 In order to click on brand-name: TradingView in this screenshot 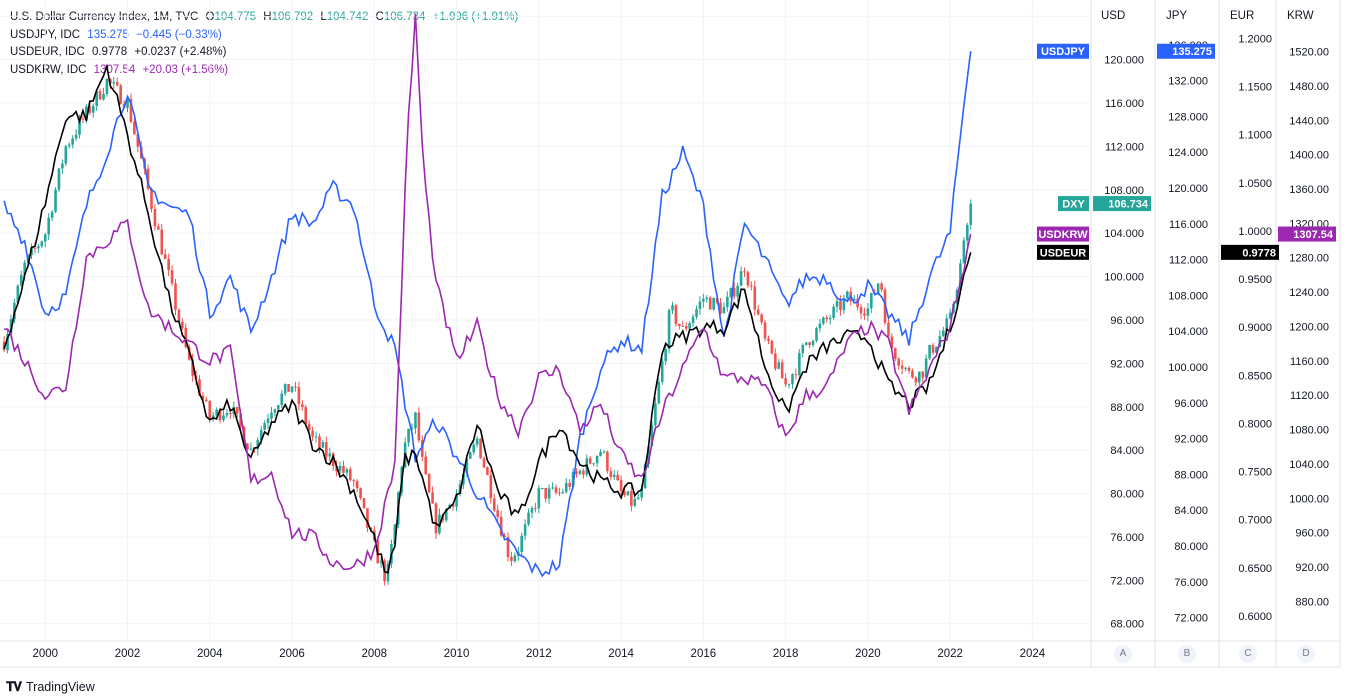, I will do `click(60, 687)`.